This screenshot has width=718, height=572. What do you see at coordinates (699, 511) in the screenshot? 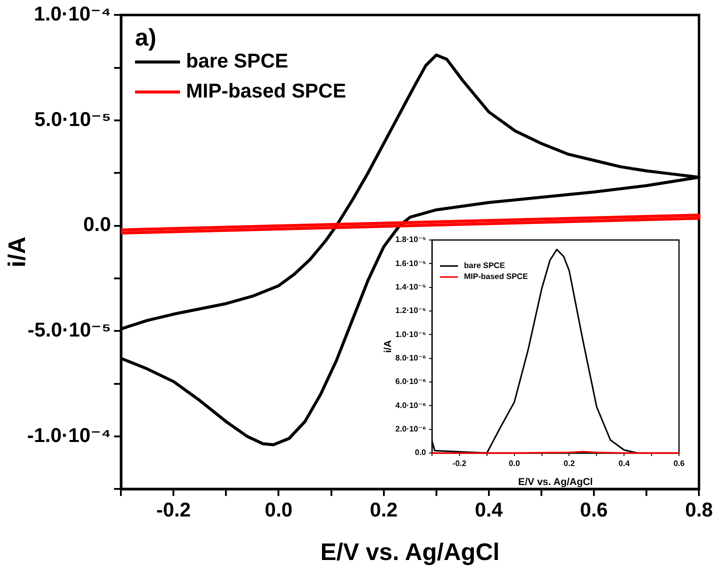
I see `x-tick-label: 0.8` at bounding box center [699, 511].